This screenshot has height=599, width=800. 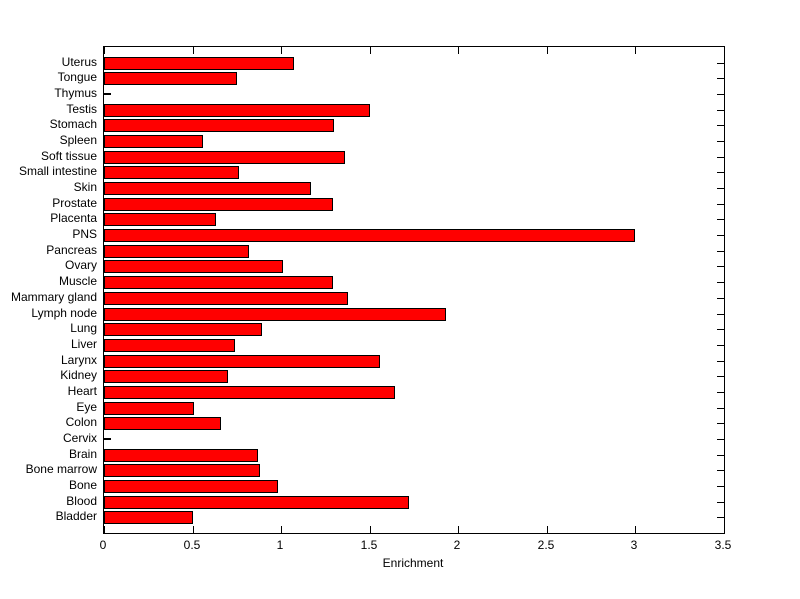 What do you see at coordinates (83, 344) in the screenshot?
I see `category-label: Liver` at bounding box center [83, 344].